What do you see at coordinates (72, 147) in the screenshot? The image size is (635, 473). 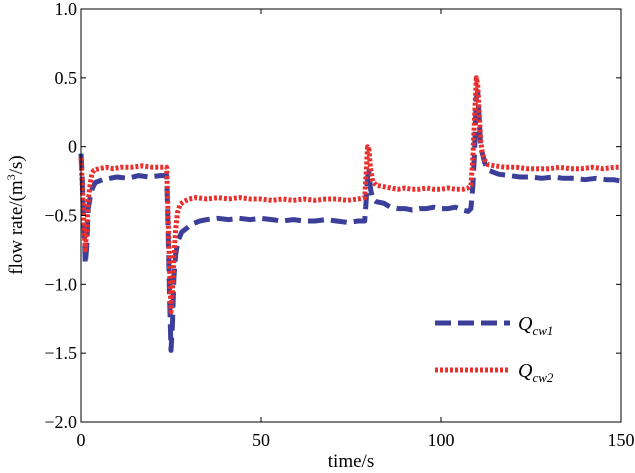 I see `y-tick-label: 0` at bounding box center [72, 147].